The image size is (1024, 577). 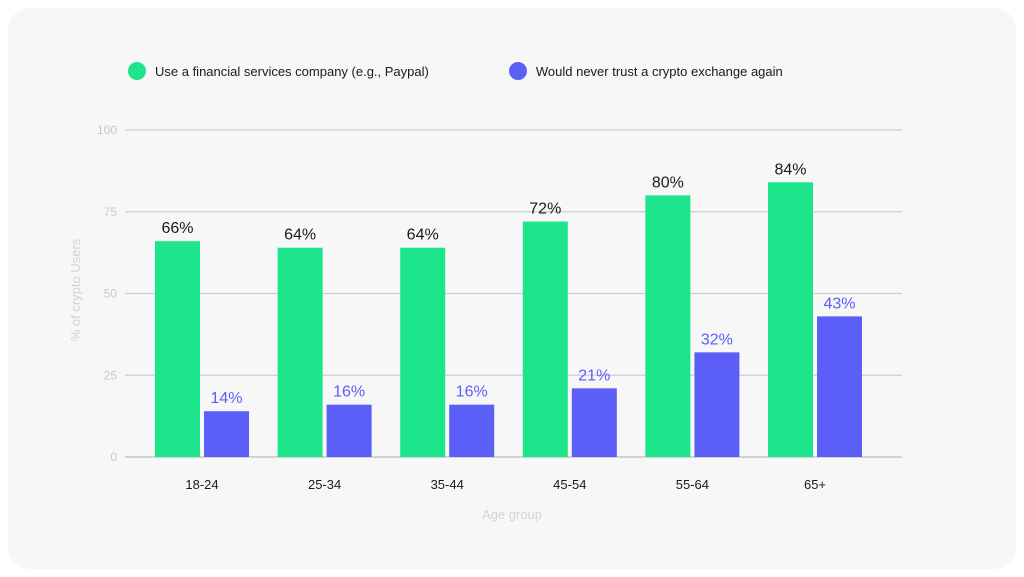 What do you see at coordinates (692, 484) in the screenshot?
I see `x-category-label: 55-64` at bounding box center [692, 484].